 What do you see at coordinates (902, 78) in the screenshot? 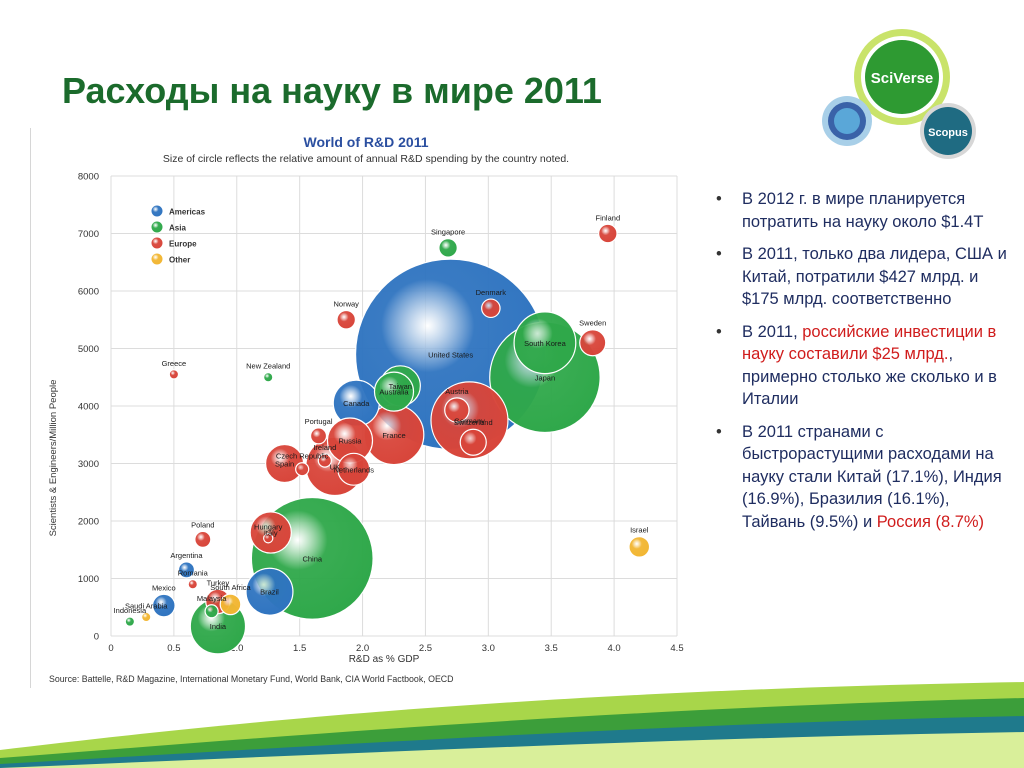
I see `sciverse-logo-text: SciVerse` at bounding box center [902, 78].